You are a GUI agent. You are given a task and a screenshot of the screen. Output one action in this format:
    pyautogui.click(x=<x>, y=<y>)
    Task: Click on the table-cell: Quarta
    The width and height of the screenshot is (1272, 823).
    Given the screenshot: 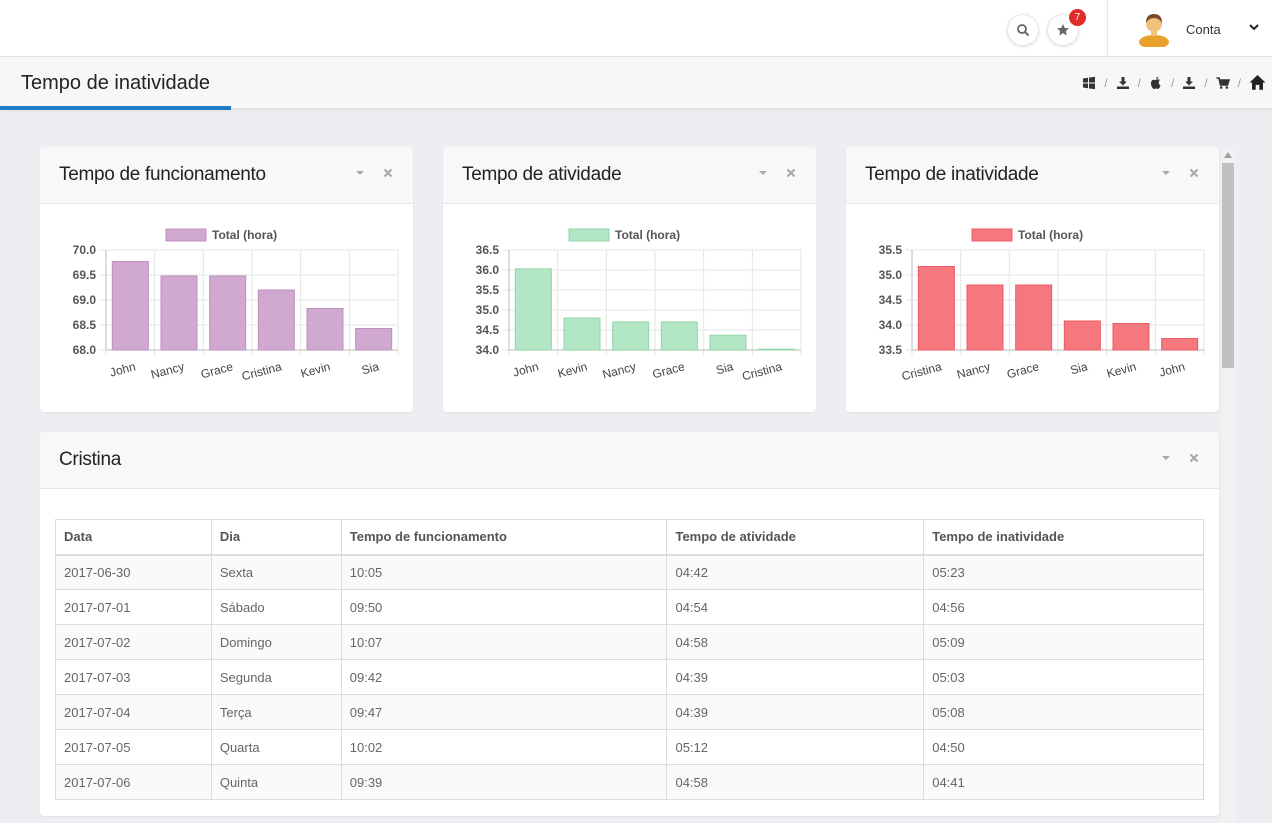 What is the action you would take?
    pyautogui.click(x=276, y=747)
    